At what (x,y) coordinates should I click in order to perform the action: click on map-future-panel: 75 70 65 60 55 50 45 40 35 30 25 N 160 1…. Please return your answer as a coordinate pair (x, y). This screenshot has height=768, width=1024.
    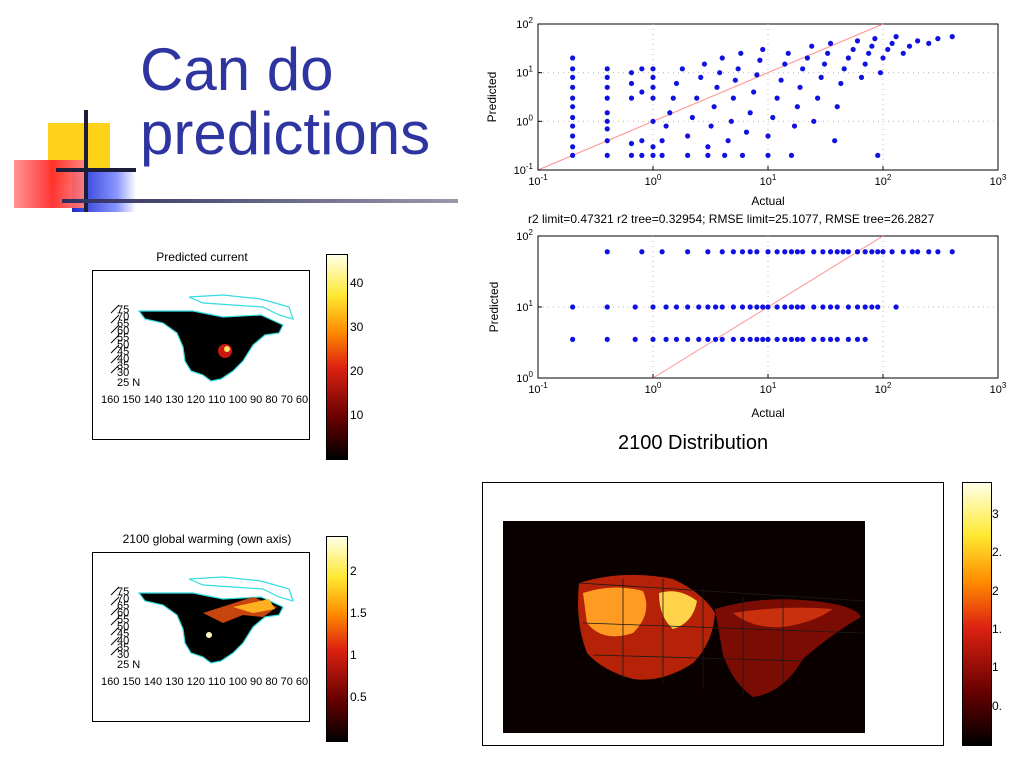
    Looking at the image, I should click on (207, 637).